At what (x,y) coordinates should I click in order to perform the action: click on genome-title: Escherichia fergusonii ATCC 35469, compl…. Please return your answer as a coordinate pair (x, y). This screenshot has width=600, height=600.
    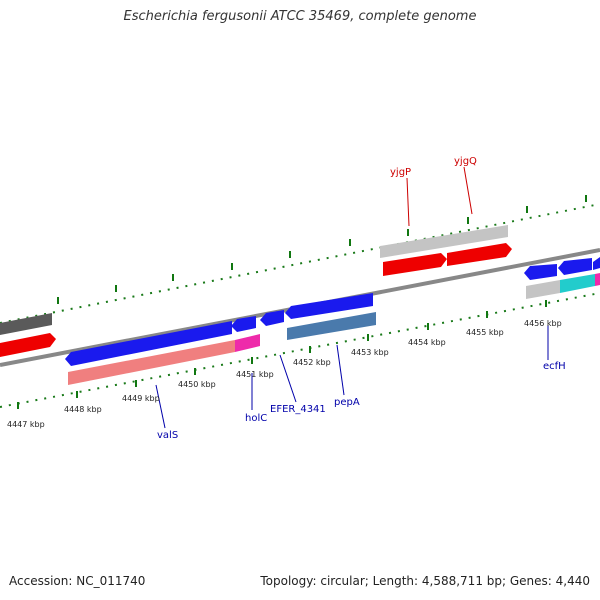
    Looking at the image, I should click on (300, 16).